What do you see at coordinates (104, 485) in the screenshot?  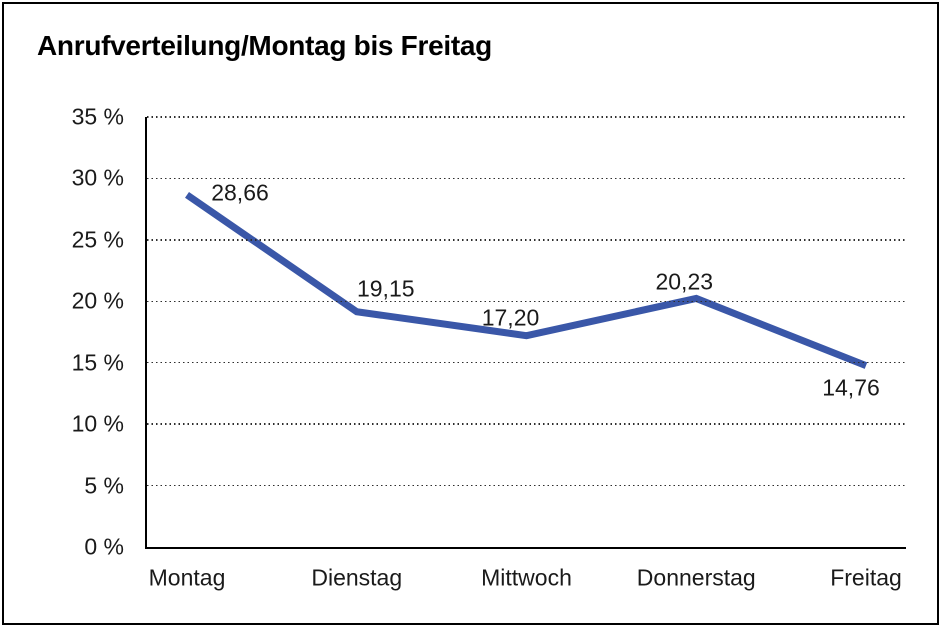 I see `y-tick-label: 5 %` at bounding box center [104, 485].